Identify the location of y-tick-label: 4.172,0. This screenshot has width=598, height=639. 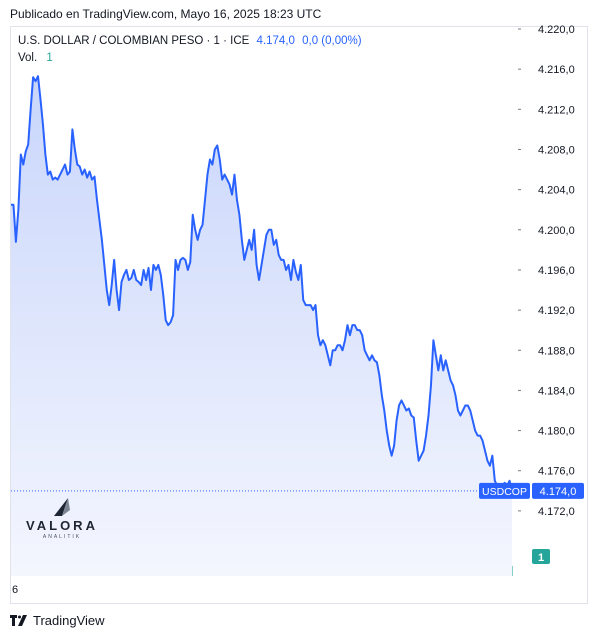
(556, 512).